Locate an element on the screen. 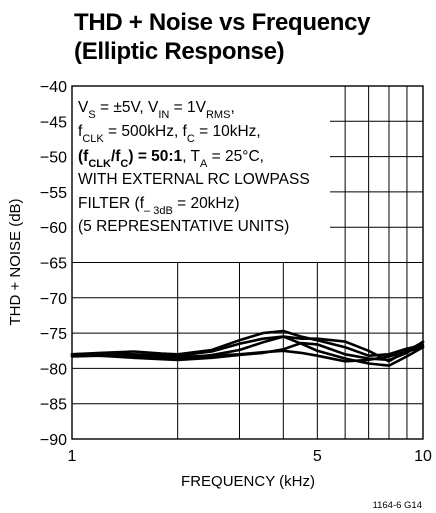  annotation-line2: fCLK = 500kHz, fC = 10kHz, is located at coordinates (169, 134).